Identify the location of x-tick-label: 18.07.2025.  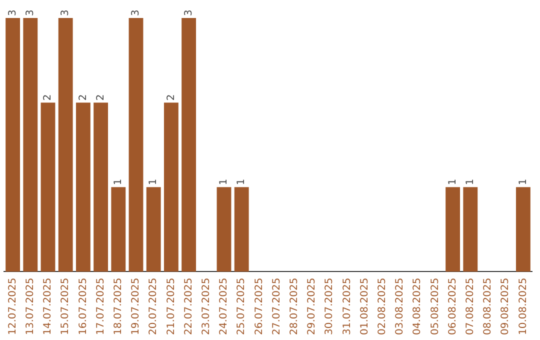
(118, 307).